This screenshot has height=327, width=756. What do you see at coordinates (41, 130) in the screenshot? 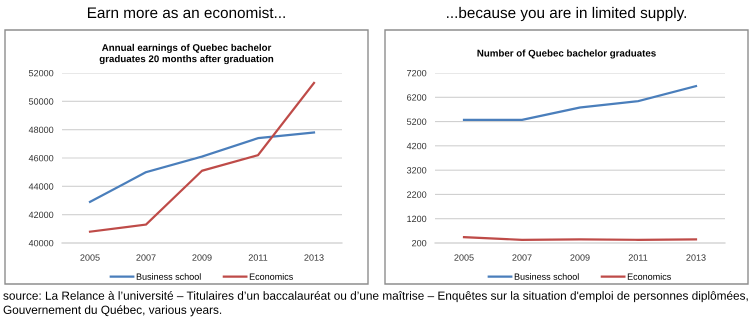
I see `y-tick-label: 48000` at bounding box center [41, 130].